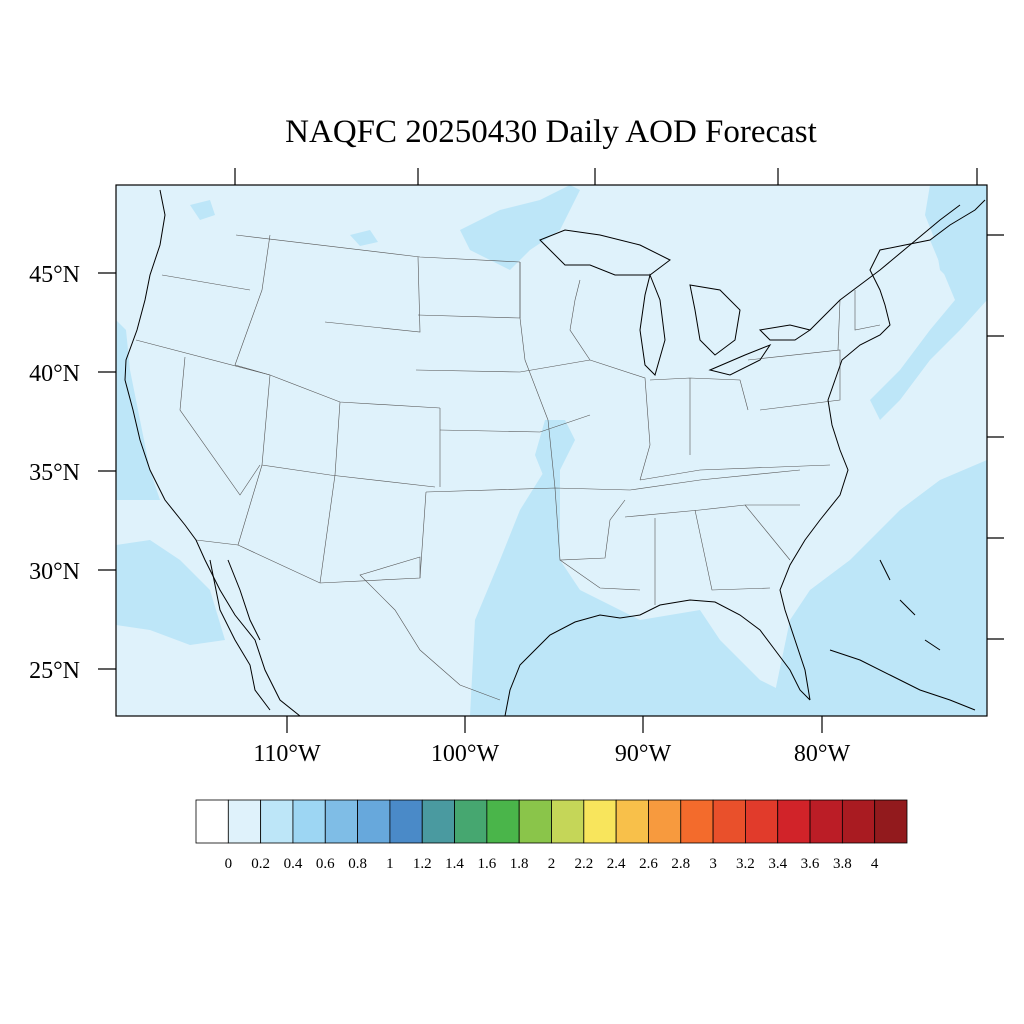 Image resolution: width=1024 pixels, height=1024 pixels. What do you see at coordinates (882, 450) in the screenshot?
I see `coast-atlantic` at bounding box center [882, 450].